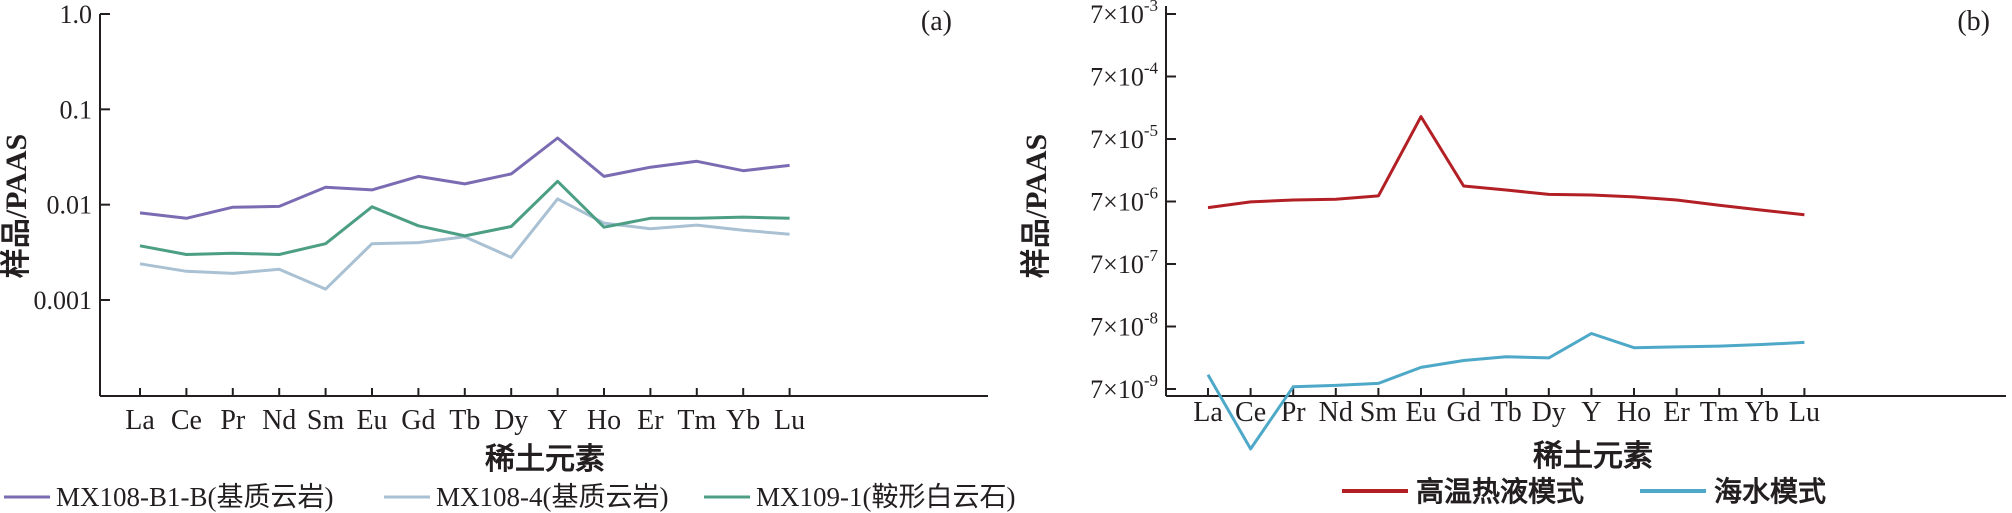 Image resolution: width=2012 pixels, height=513 pixels. What do you see at coordinates (279, 420) in the screenshot?
I see `panel-a-x-tick-label: Nd` at bounding box center [279, 420].